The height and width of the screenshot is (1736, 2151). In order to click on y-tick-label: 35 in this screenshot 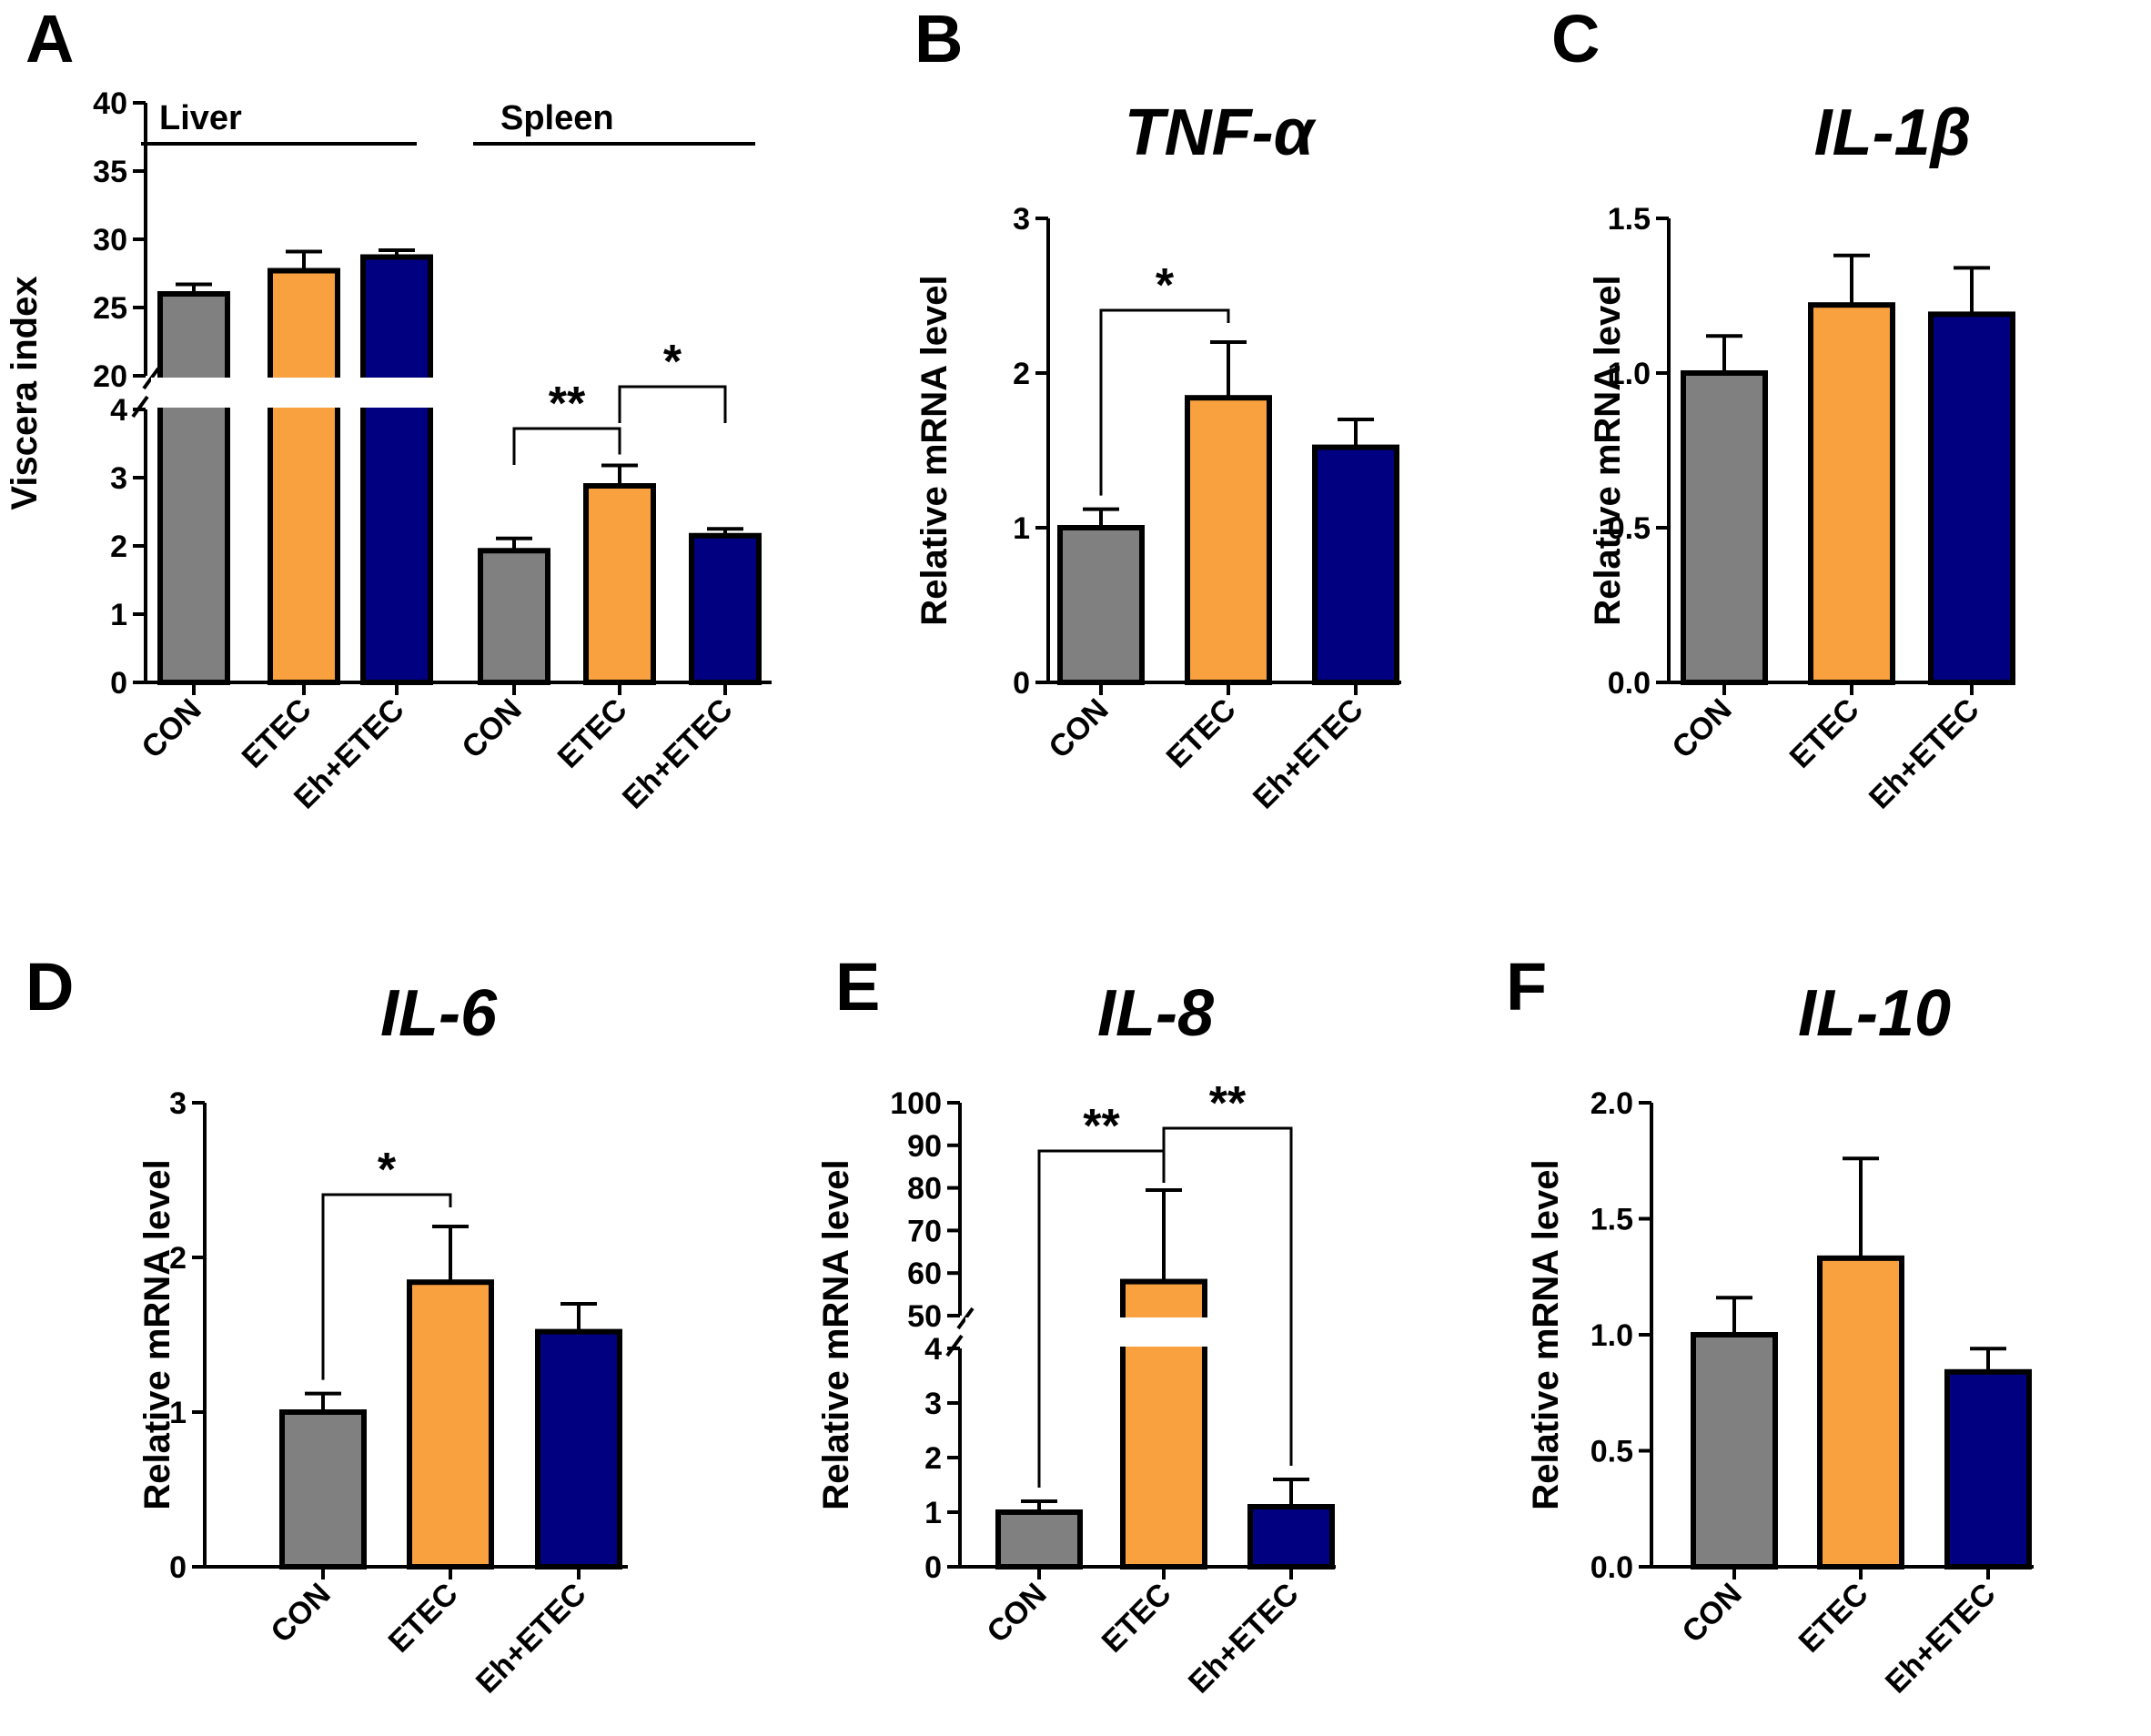, I will do `click(110, 172)`.